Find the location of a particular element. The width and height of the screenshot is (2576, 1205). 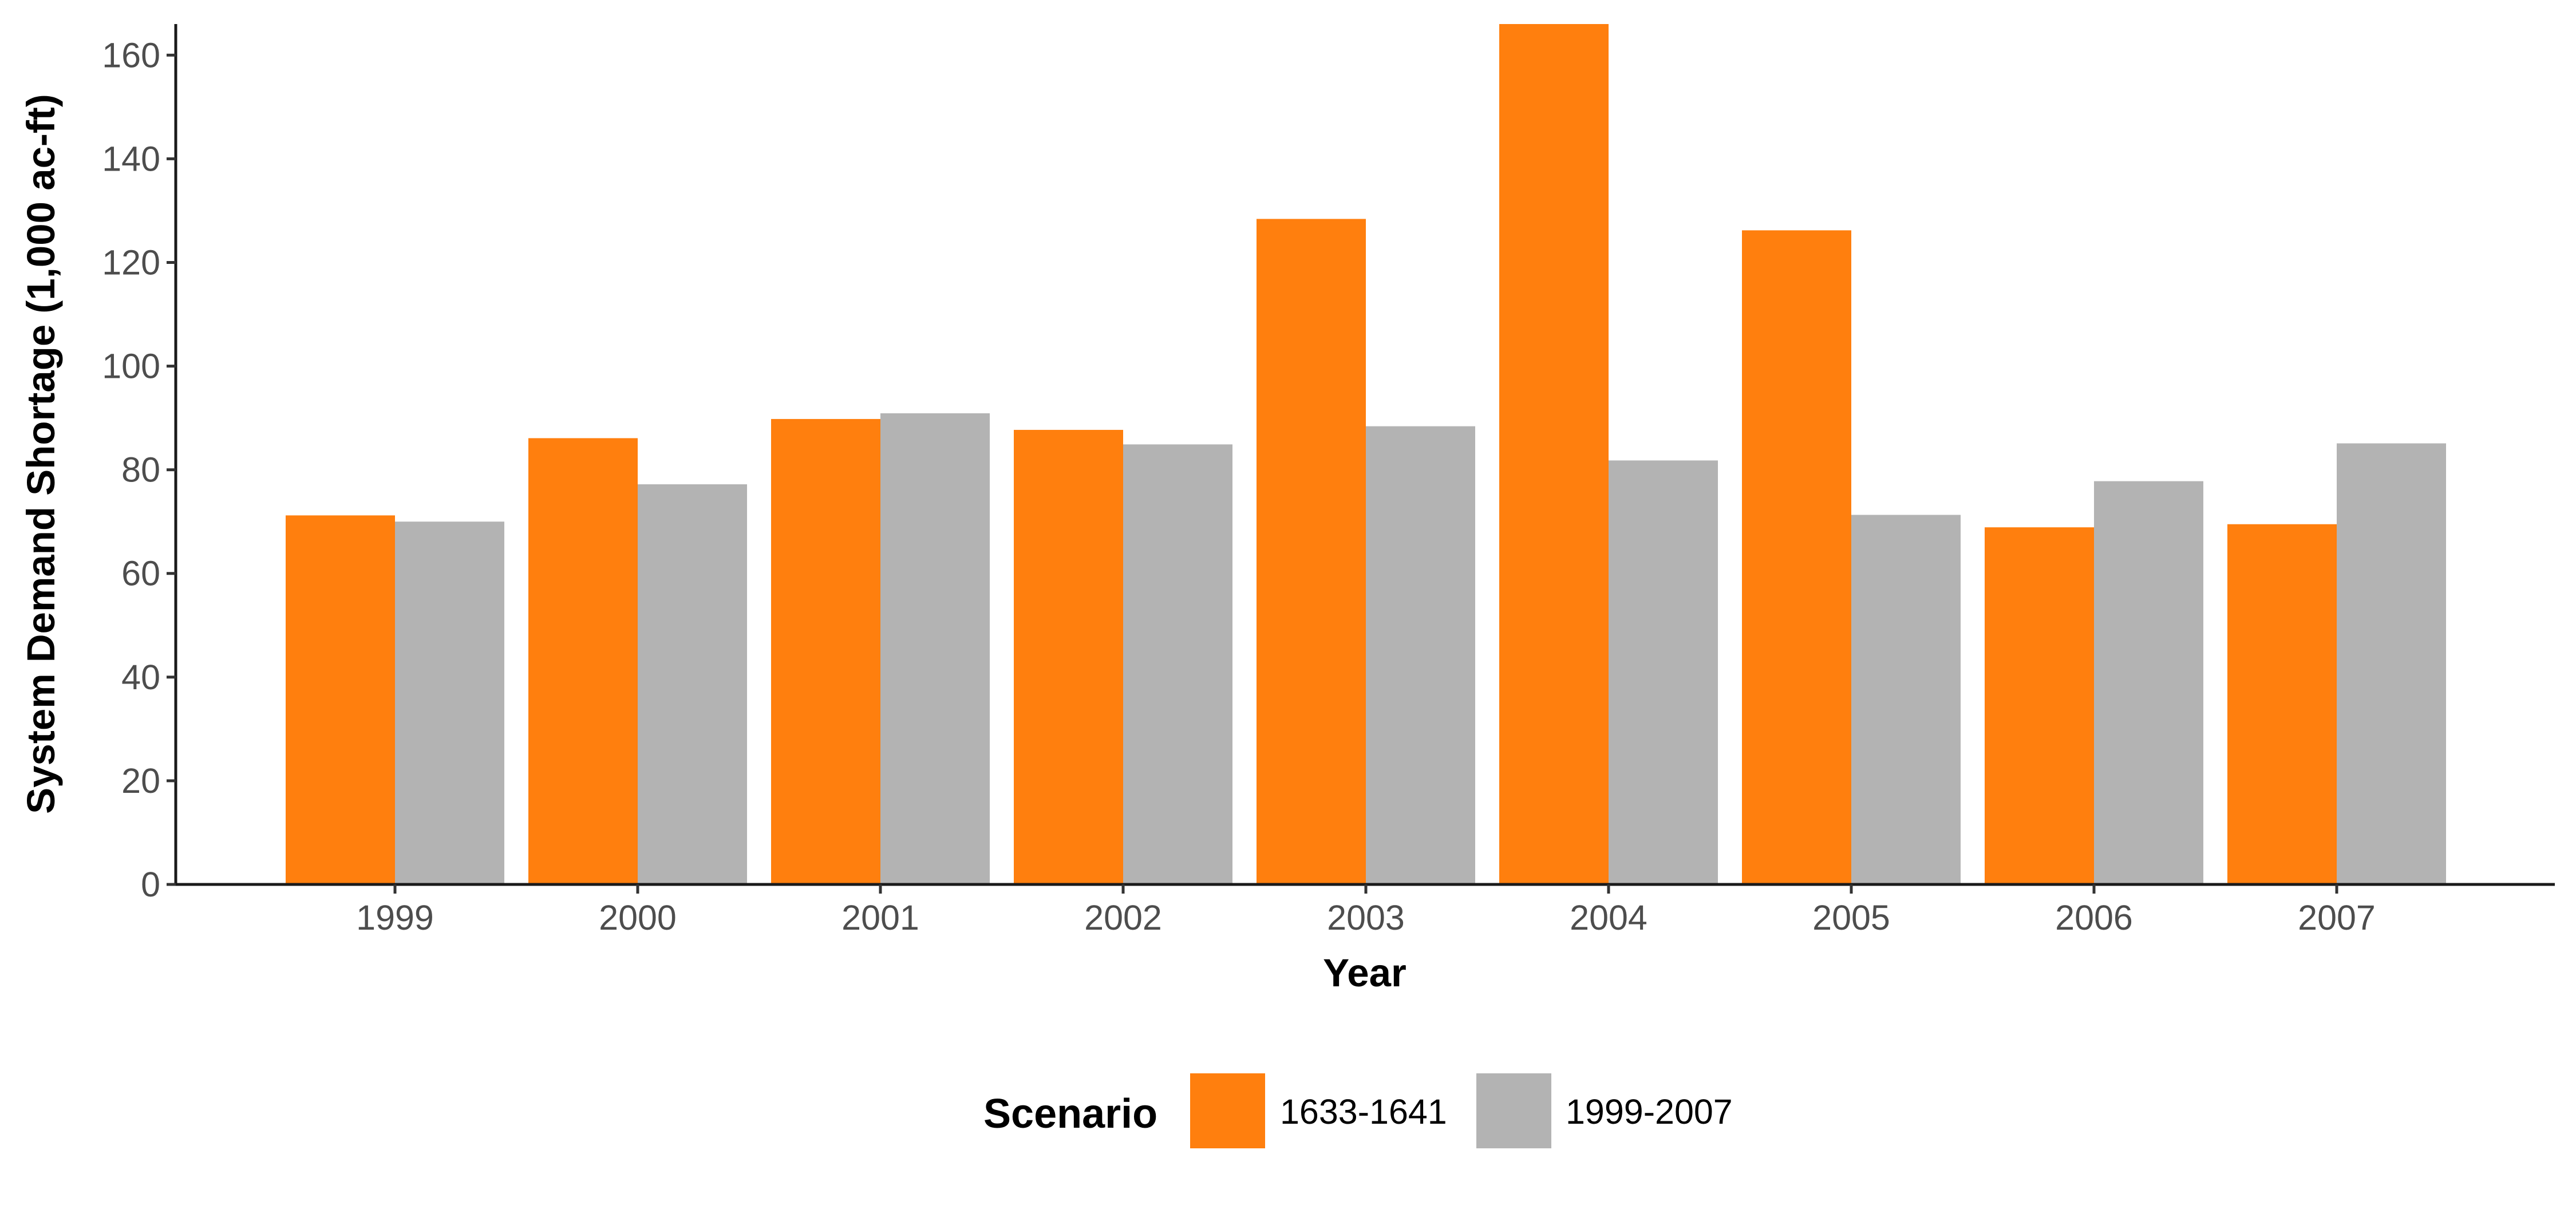

bar-1999-2007-2001 is located at coordinates (935, 648).